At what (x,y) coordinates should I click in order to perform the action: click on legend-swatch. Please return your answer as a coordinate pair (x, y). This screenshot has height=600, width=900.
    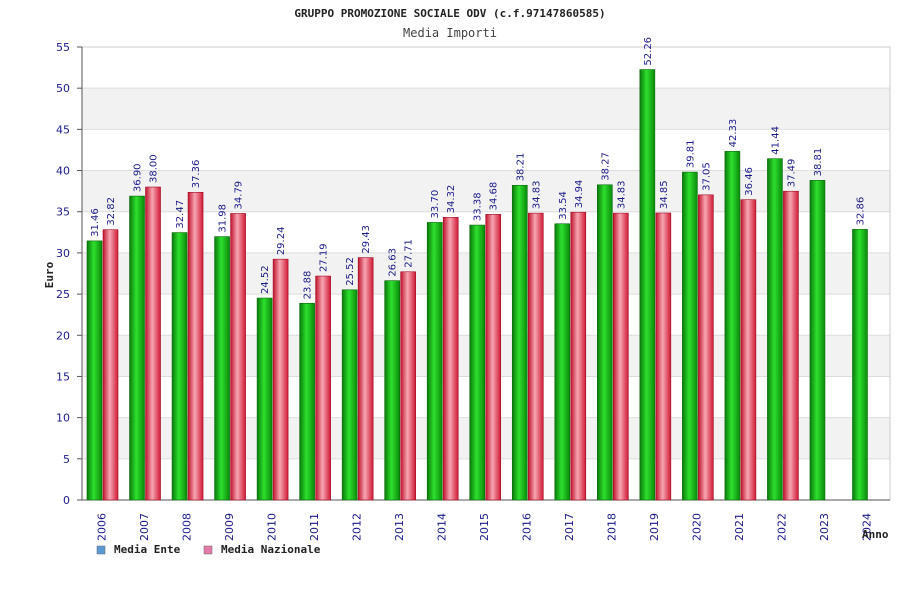
    Looking at the image, I should click on (101, 550).